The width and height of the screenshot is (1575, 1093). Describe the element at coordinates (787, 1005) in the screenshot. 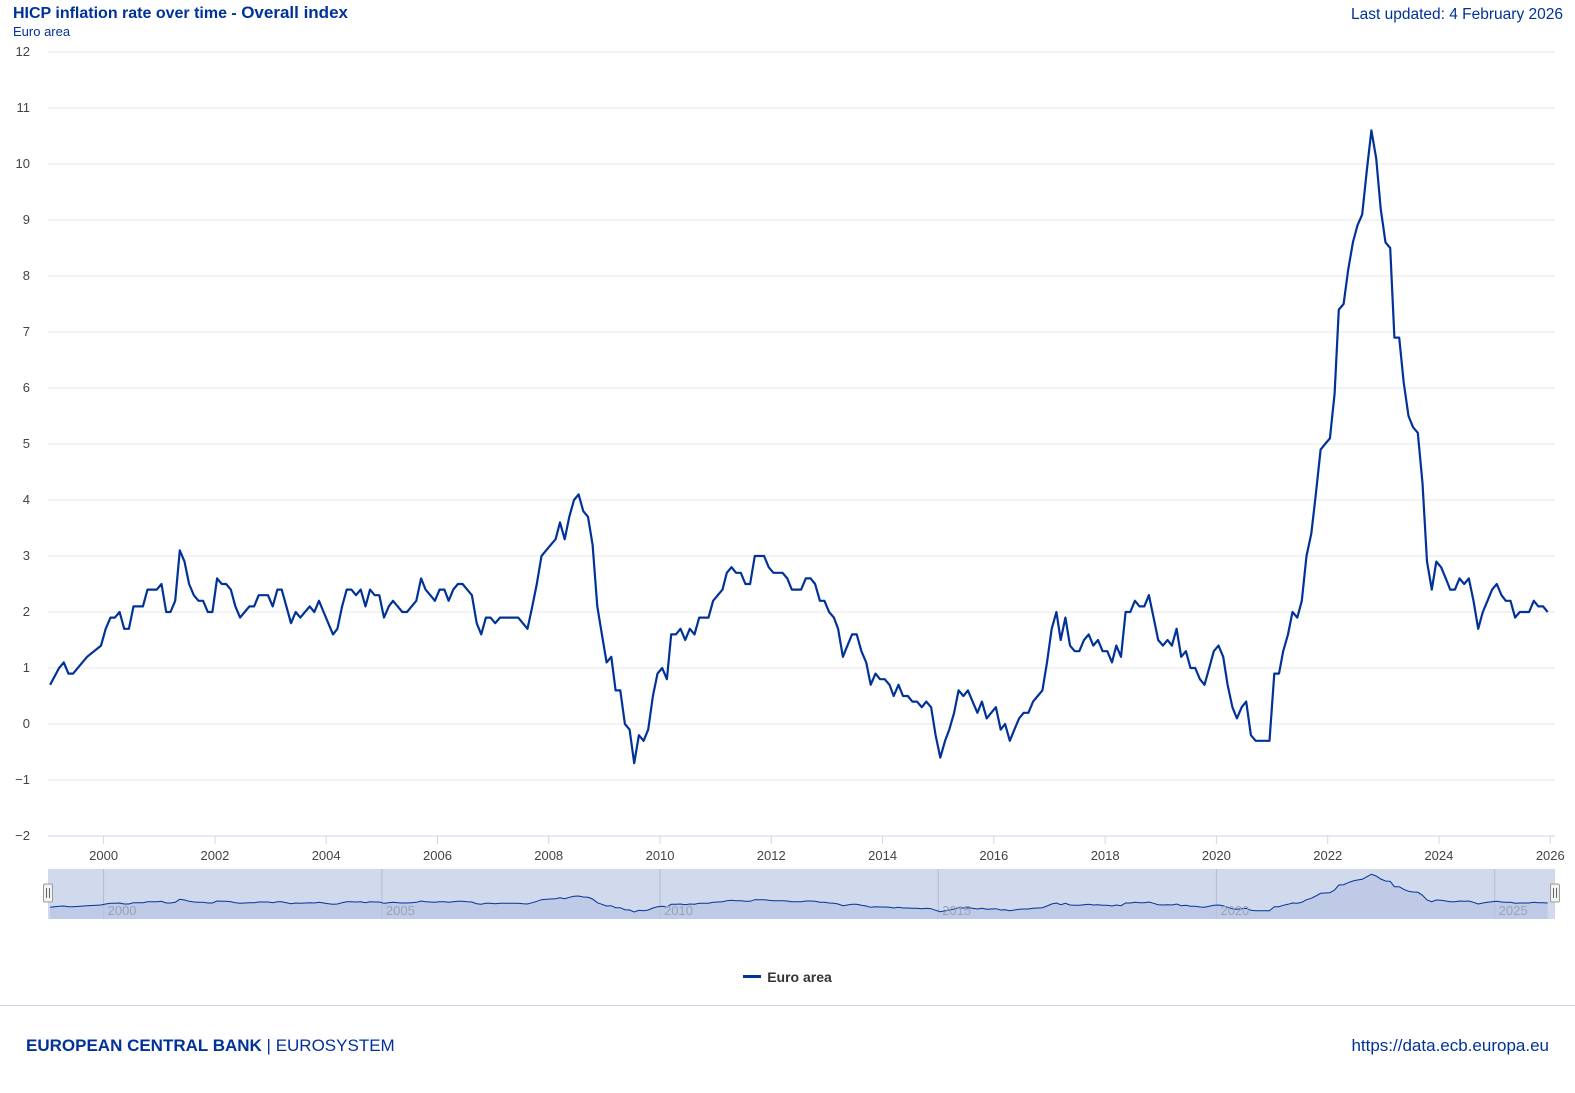

I see `footer-divider` at that location.